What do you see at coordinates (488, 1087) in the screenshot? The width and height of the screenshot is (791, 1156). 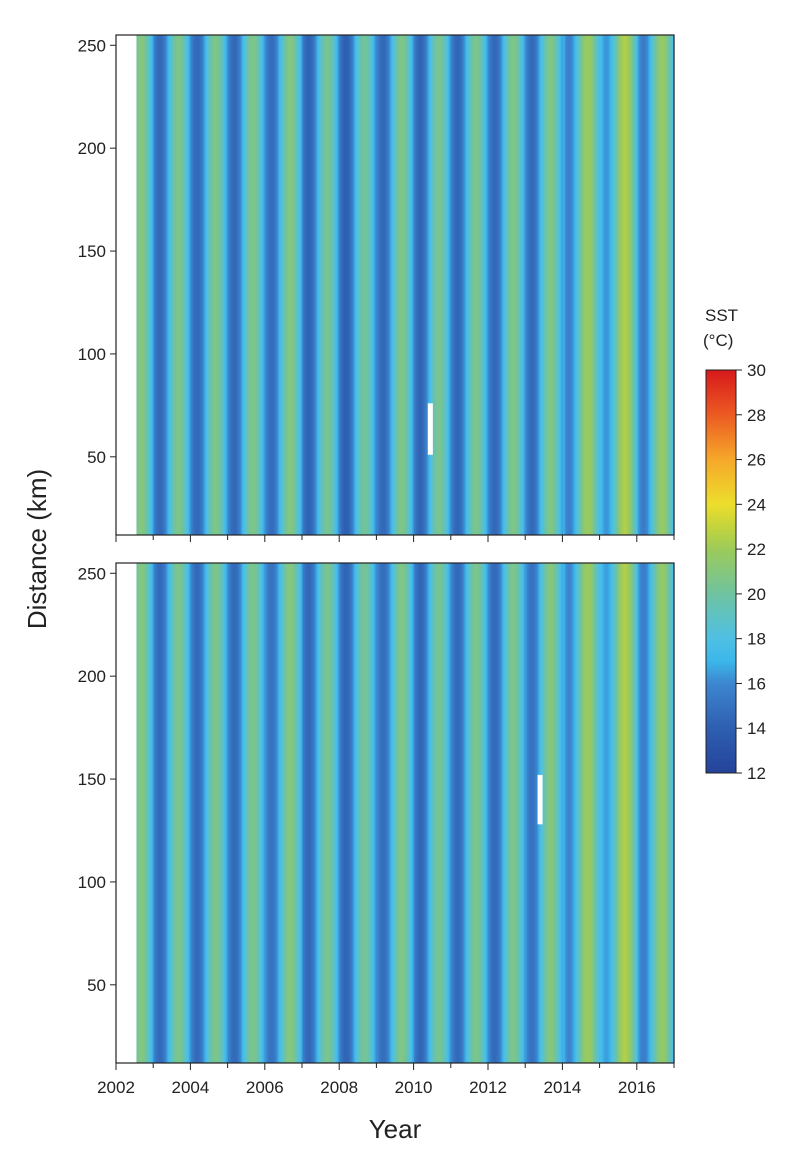 I see `x-tick-label: 2012` at bounding box center [488, 1087].